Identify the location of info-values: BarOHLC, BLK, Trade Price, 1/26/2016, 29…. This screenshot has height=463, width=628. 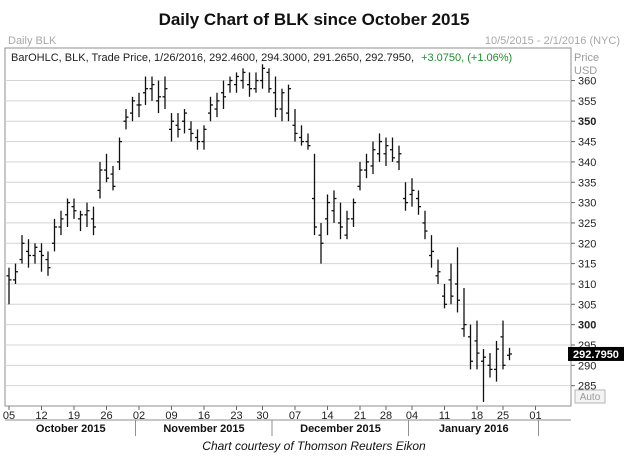
(212, 58).